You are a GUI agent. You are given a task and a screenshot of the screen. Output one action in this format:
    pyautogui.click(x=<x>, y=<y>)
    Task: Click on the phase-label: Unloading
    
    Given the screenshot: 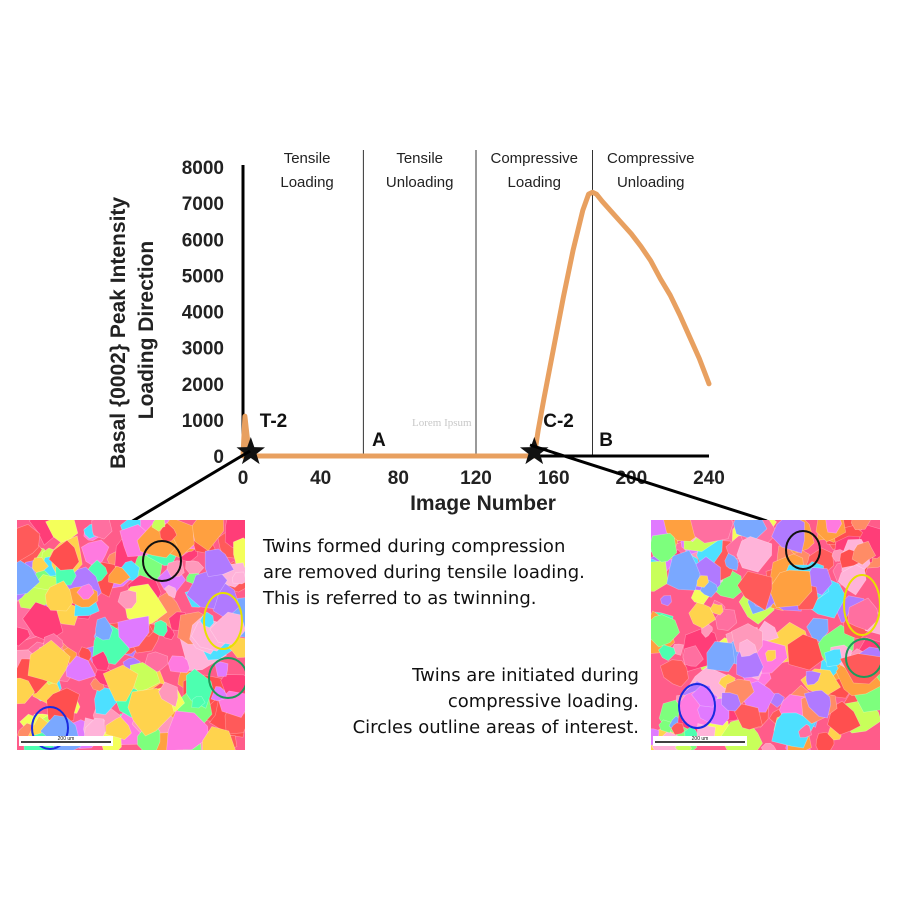 What is the action you would take?
    pyautogui.click(x=651, y=182)
    